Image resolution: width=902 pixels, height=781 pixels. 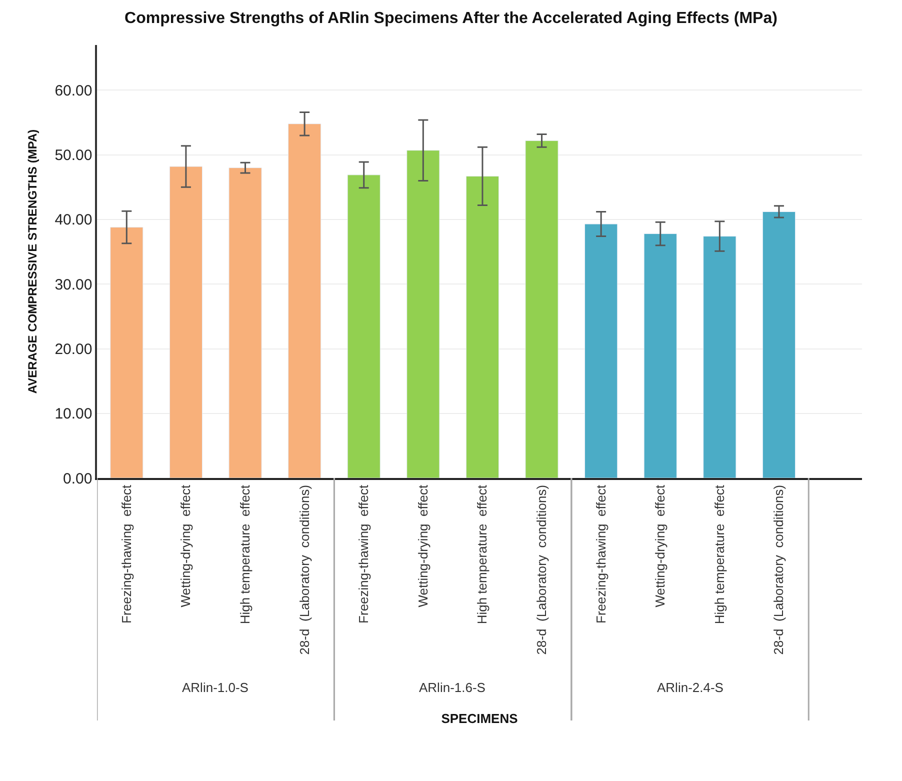 What do you see at coordinates (73, 220) in the screenshot?
I see `y-tick-label: 40.00` at bounding box center [73, 220].